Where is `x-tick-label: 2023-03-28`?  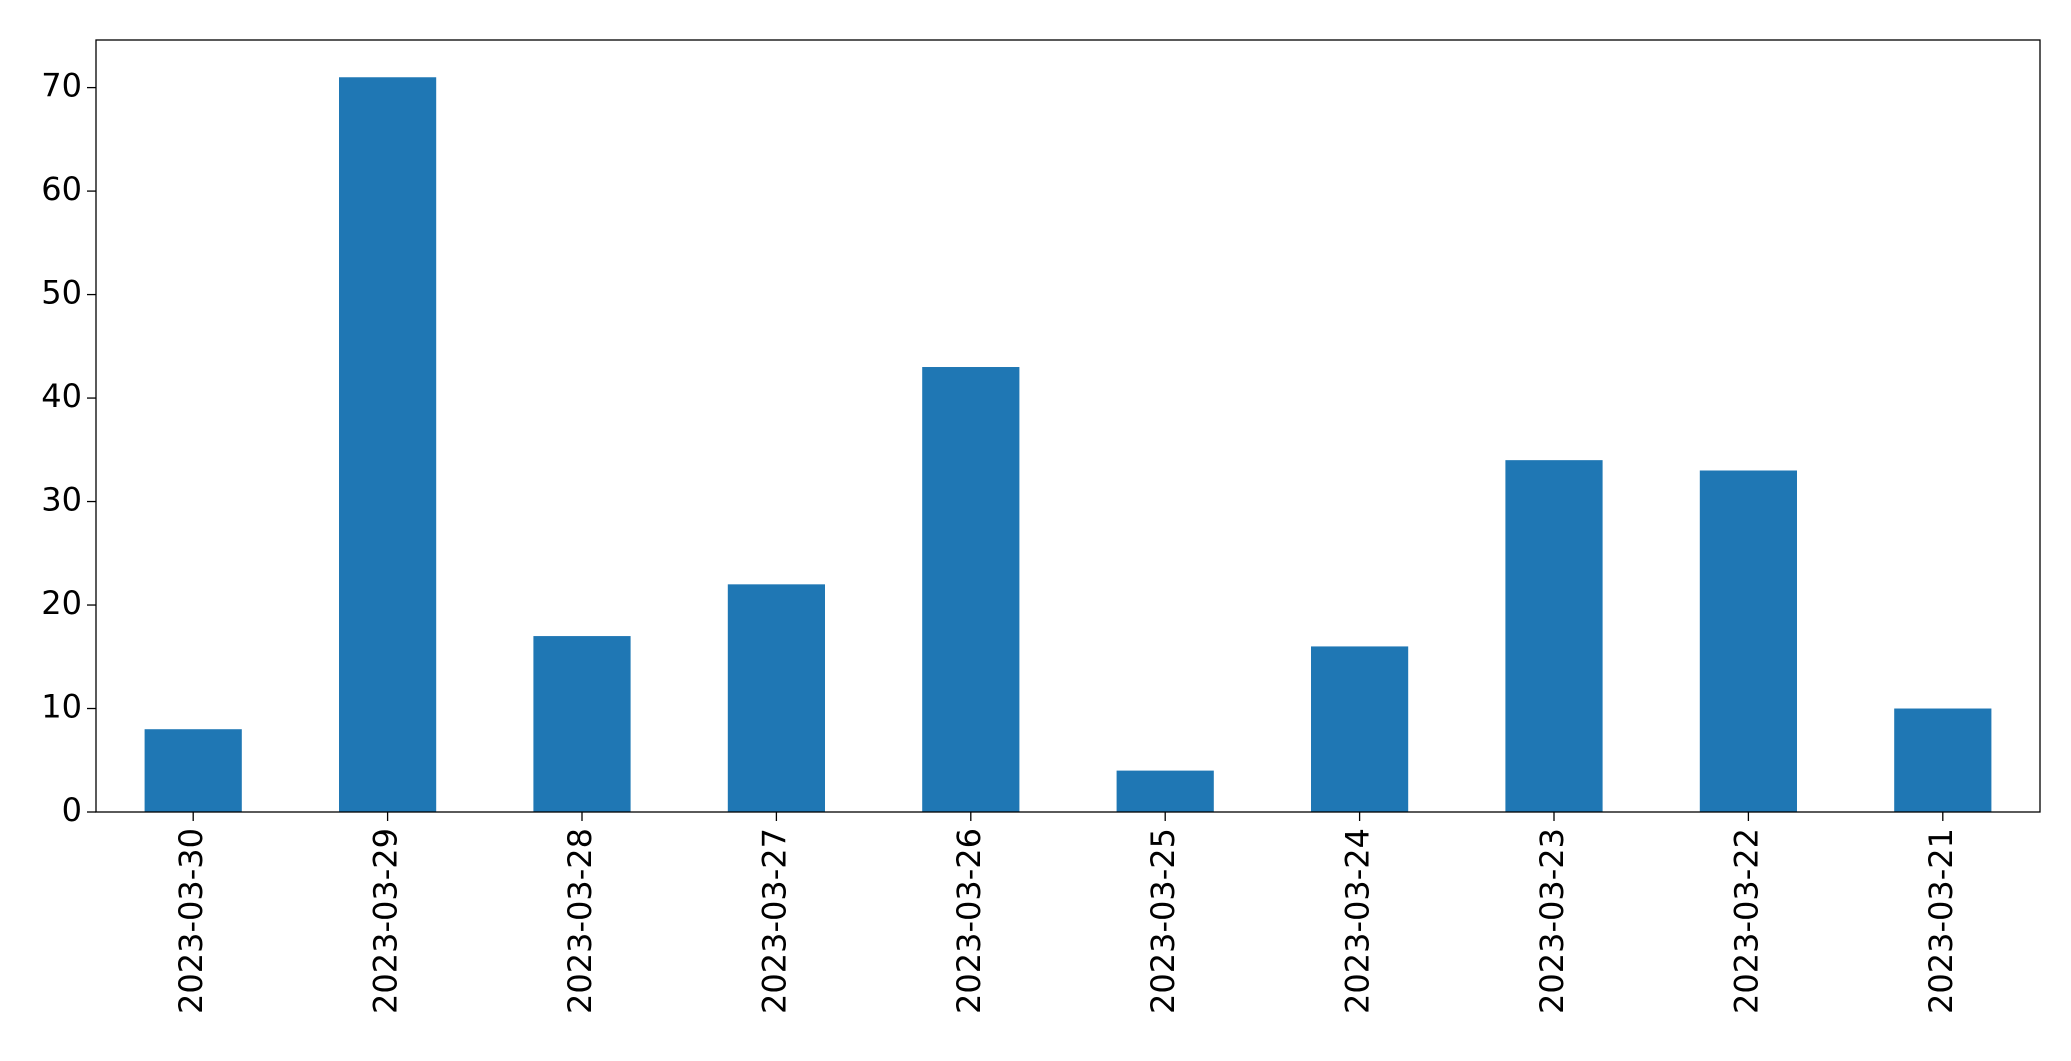
x-tick-label: 2023-03-28 is located at coordinates (580, 921).